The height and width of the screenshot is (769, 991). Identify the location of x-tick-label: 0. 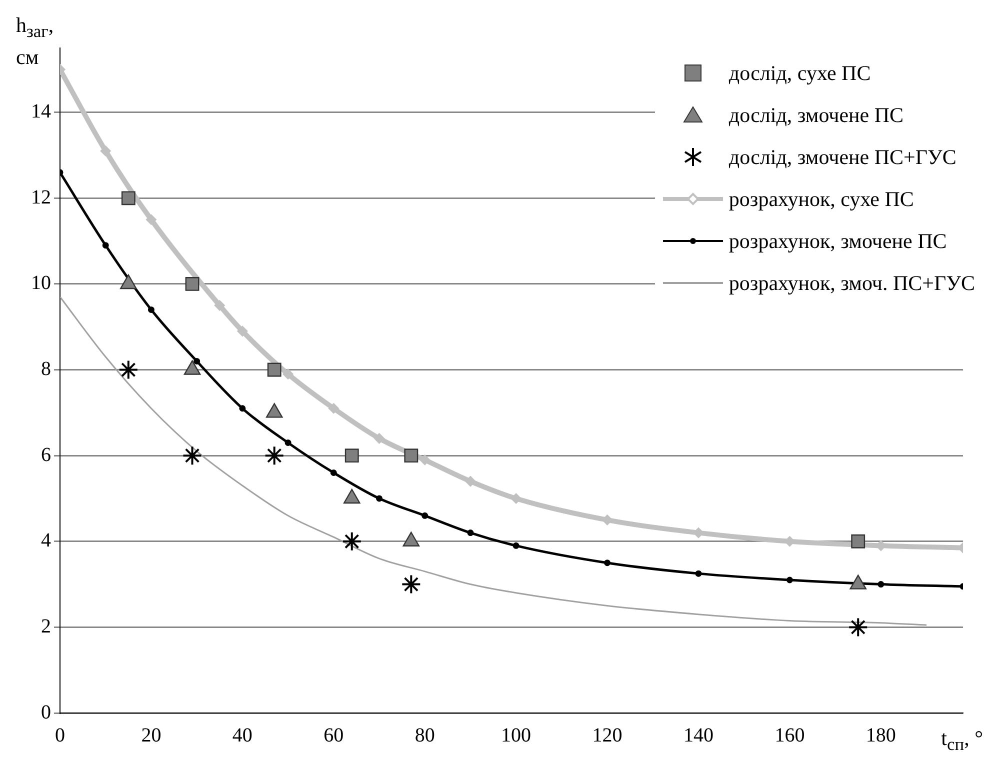
(60, 735).